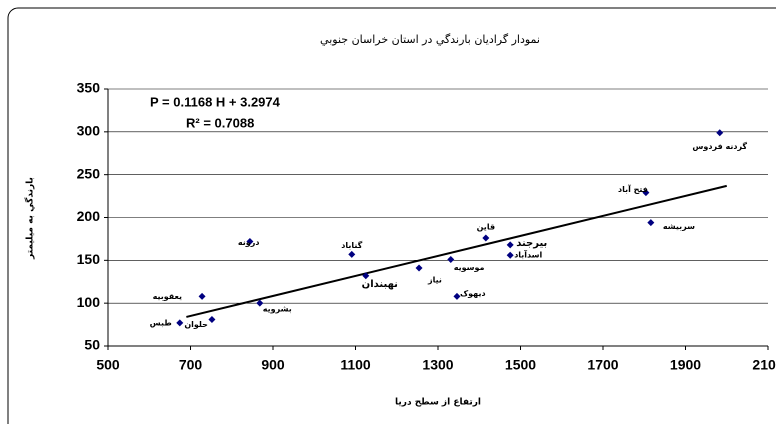 The width and height of the screenshot is (776, 424). Describe the element at coordinates (469, 267) in the screenshot. I see `point-label: موسويه` at that location.